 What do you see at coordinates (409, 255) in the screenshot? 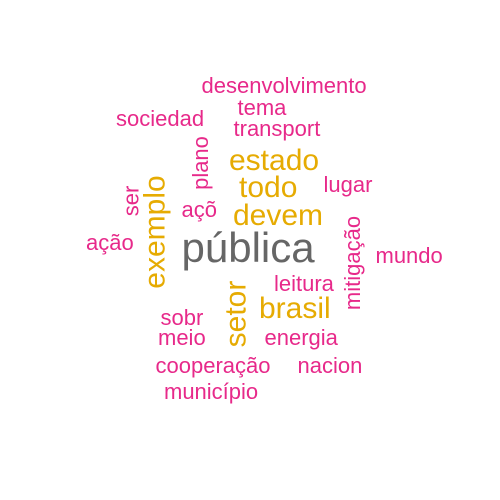
I see `word-mundo: mundo` at bounding box center [409, 255].